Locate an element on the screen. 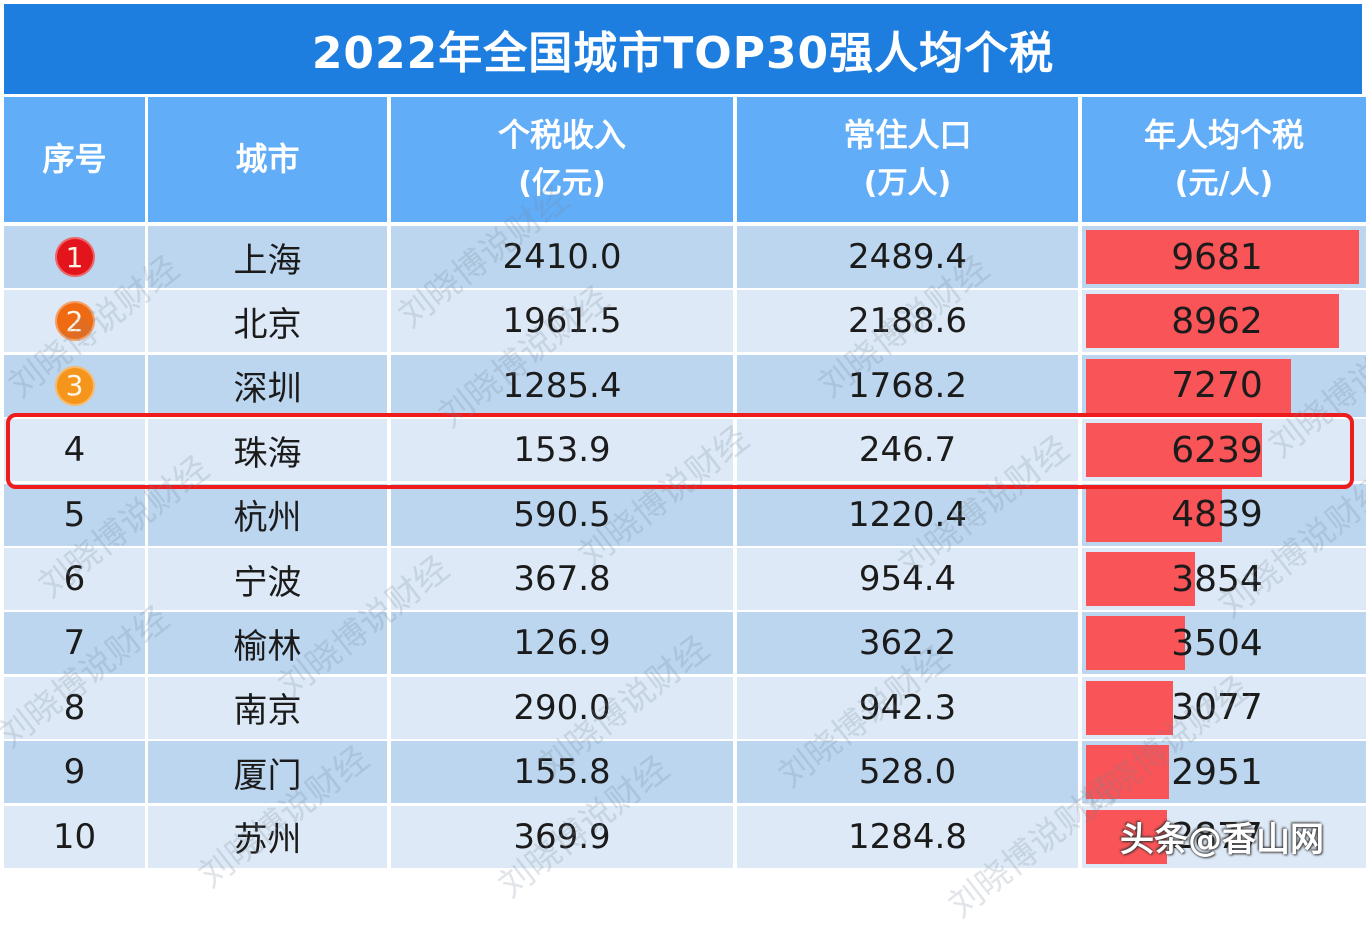 The height and width of the screenshot is (927, 1366). city-cell: 上海 is located at coordinates (267, 257).